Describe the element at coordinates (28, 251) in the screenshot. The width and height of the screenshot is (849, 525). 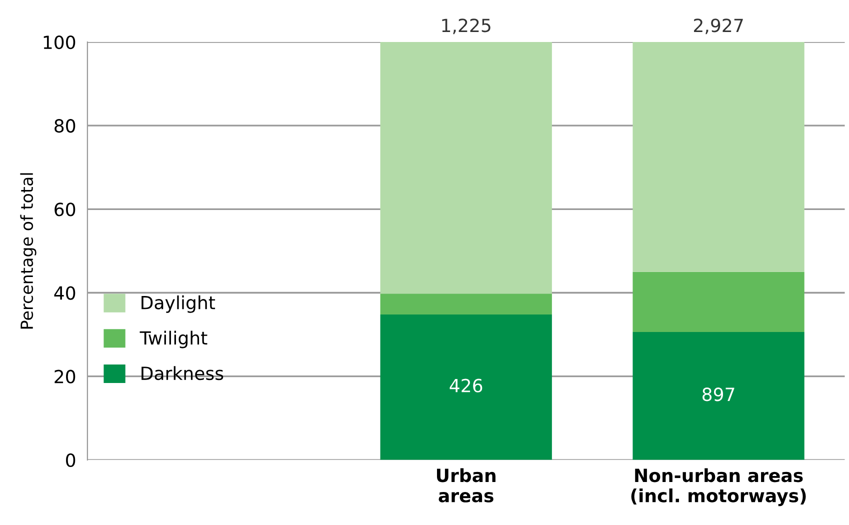
I see `y-axis-title: Percentage of total` at that location.